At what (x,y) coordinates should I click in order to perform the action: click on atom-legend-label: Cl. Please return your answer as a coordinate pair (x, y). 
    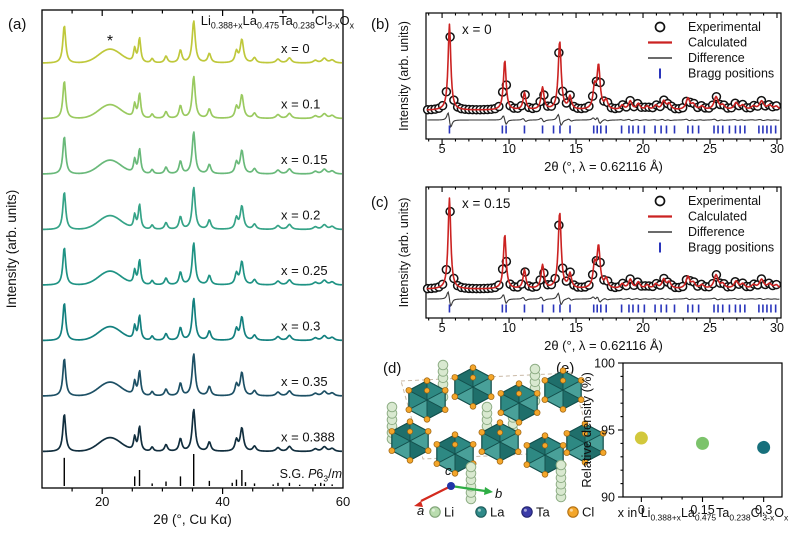
    Looking at the image, I should click on (588, 512).